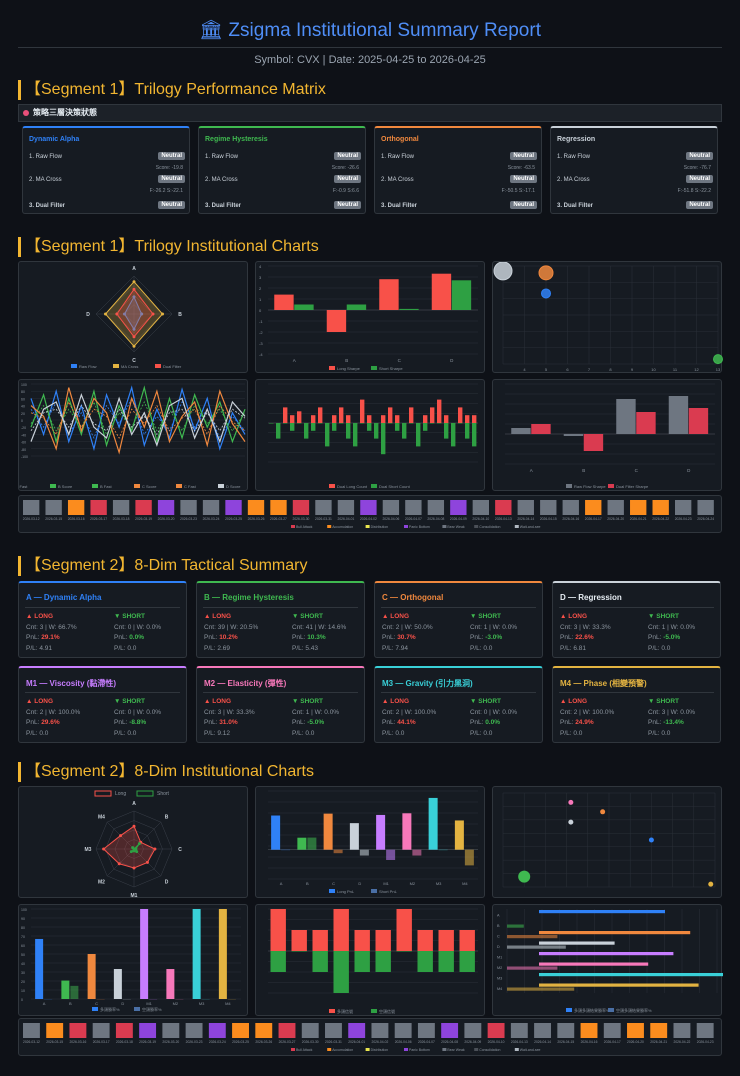  I want to click on short-count: Cnt: 41 | W: 14.6%, so click(319, 627).